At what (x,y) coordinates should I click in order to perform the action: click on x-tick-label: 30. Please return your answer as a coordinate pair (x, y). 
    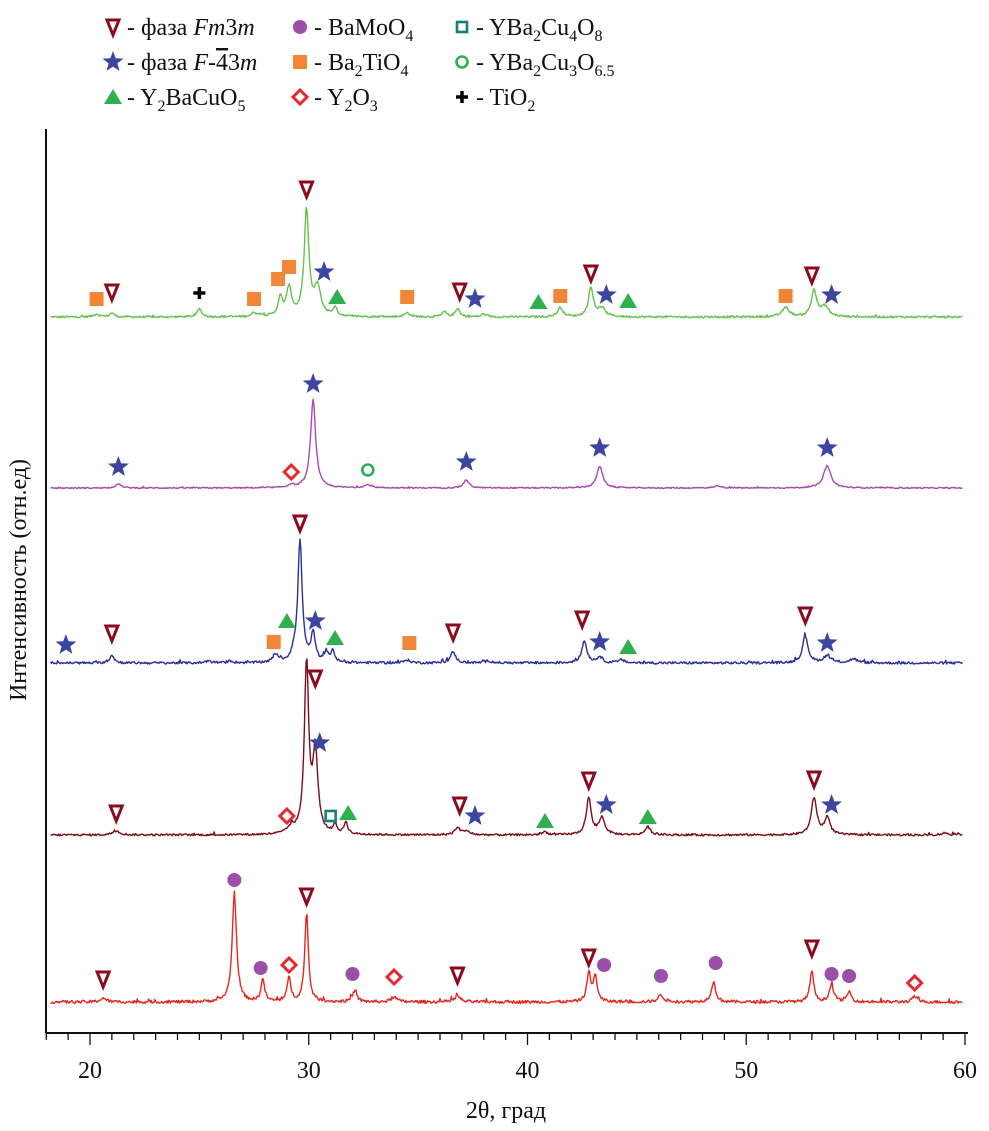
    Looking at the image, I should click on (309, 1071).